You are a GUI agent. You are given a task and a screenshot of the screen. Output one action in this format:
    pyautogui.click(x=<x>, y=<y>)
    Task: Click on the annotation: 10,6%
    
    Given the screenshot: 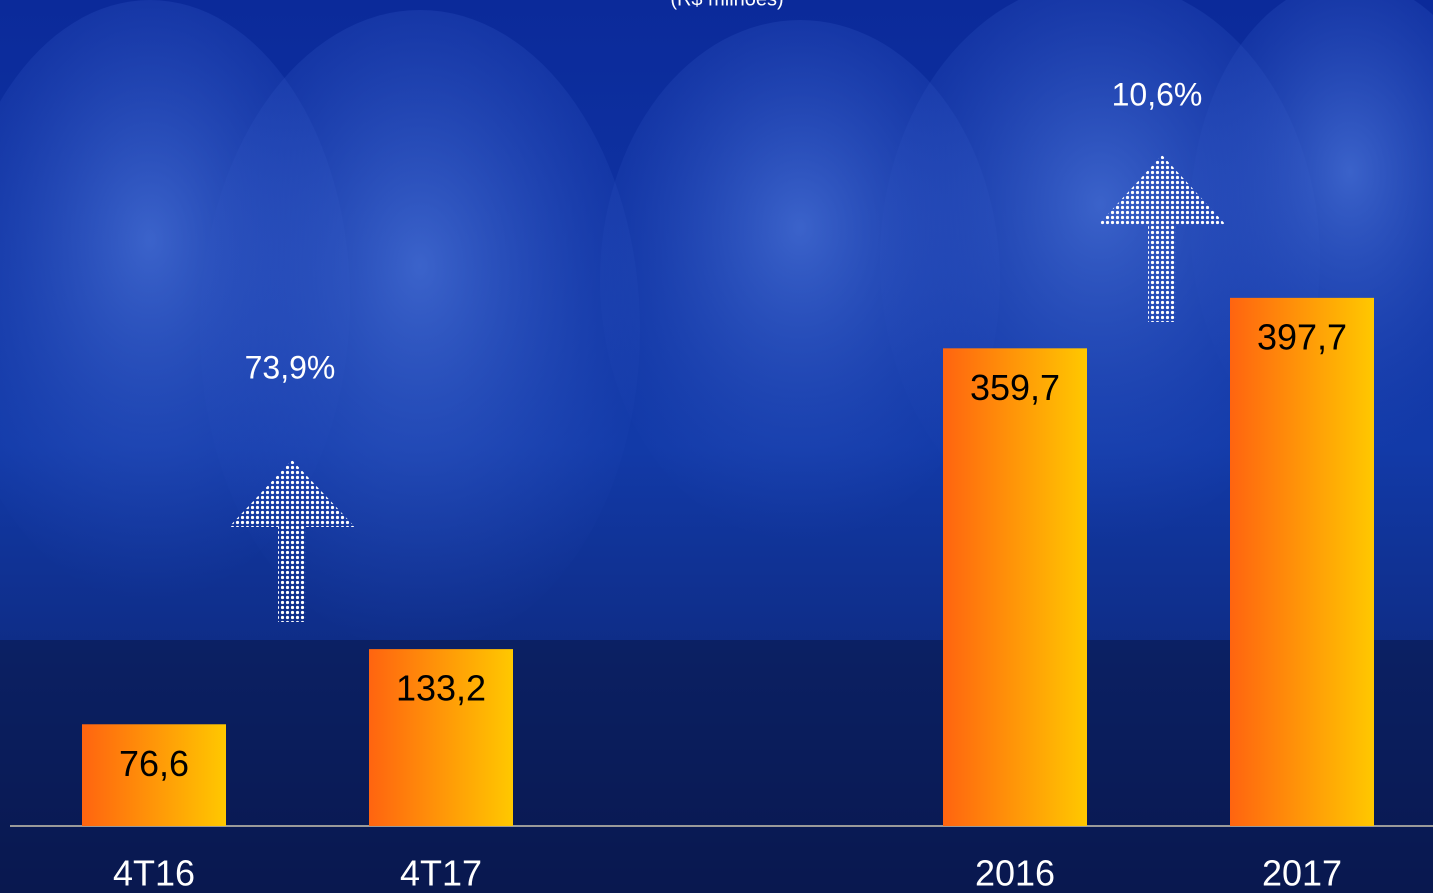 What is the action you would take?
    pyautogui.click(x=1157, y=94)
    